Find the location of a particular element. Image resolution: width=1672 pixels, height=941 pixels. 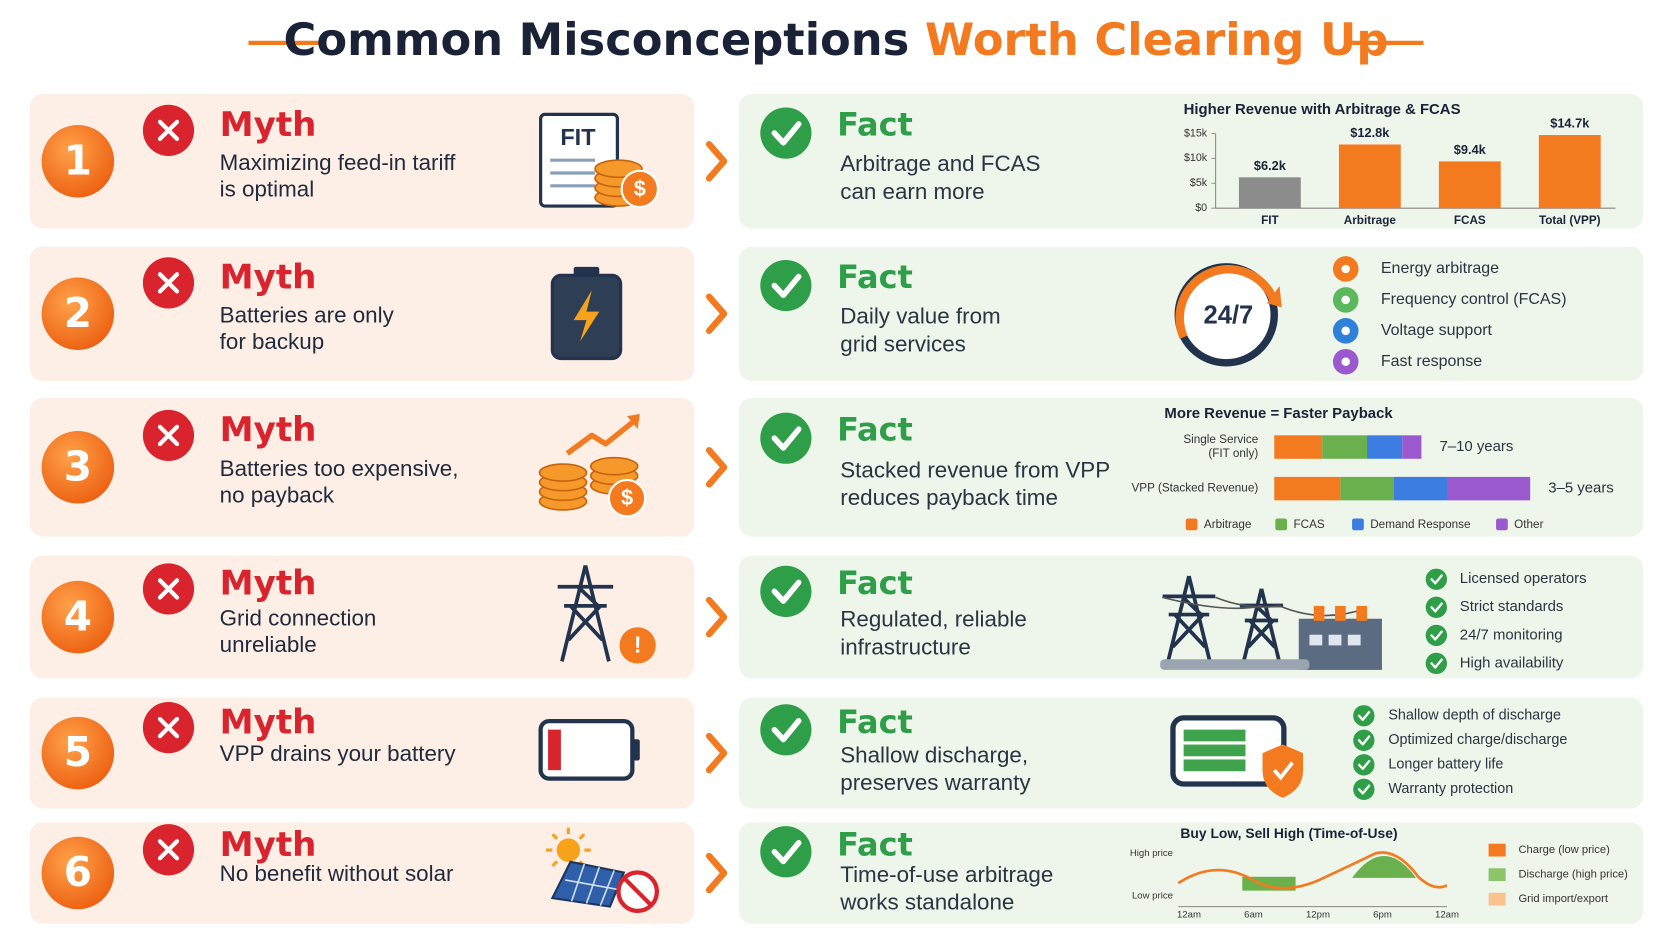

list-item: High availability is located at coordinates (1512, 662).